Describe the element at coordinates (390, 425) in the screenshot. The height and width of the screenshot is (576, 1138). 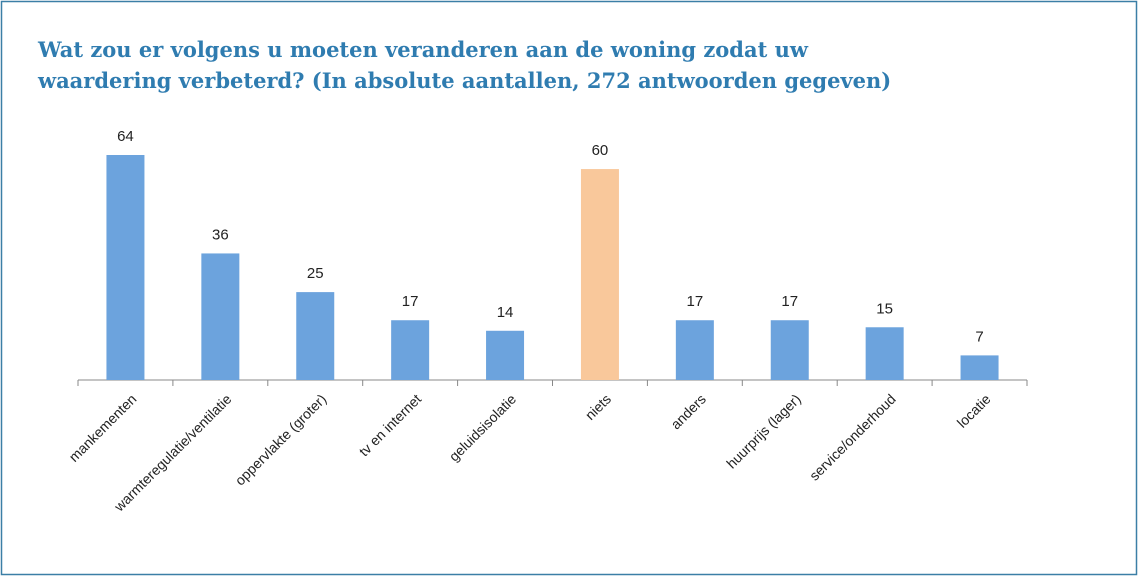
I see `x-tick-label: tv en internet` at that location.